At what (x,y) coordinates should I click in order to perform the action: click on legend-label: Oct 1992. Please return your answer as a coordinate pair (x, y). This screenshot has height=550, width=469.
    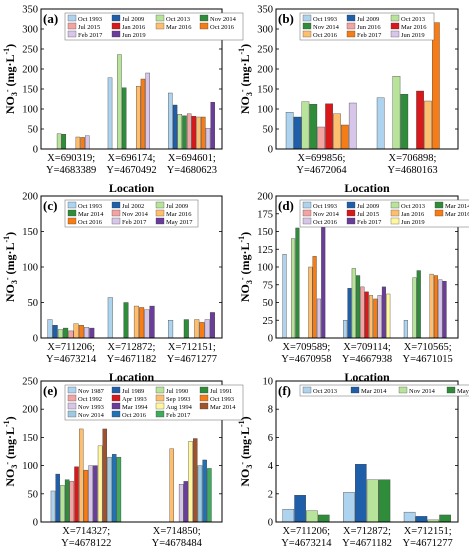
    Looking at the image, I should click on (90, 399).